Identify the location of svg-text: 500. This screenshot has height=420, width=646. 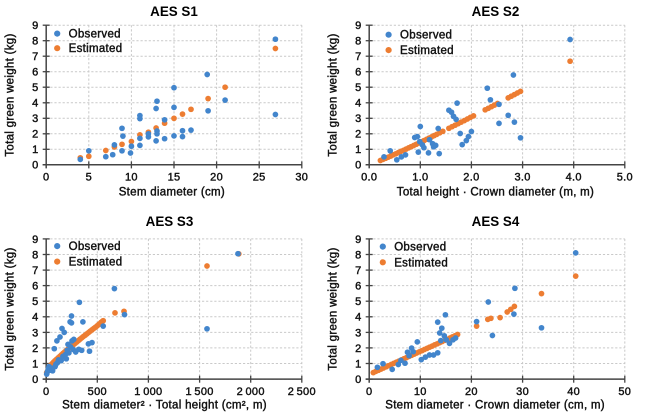
(97, 392).